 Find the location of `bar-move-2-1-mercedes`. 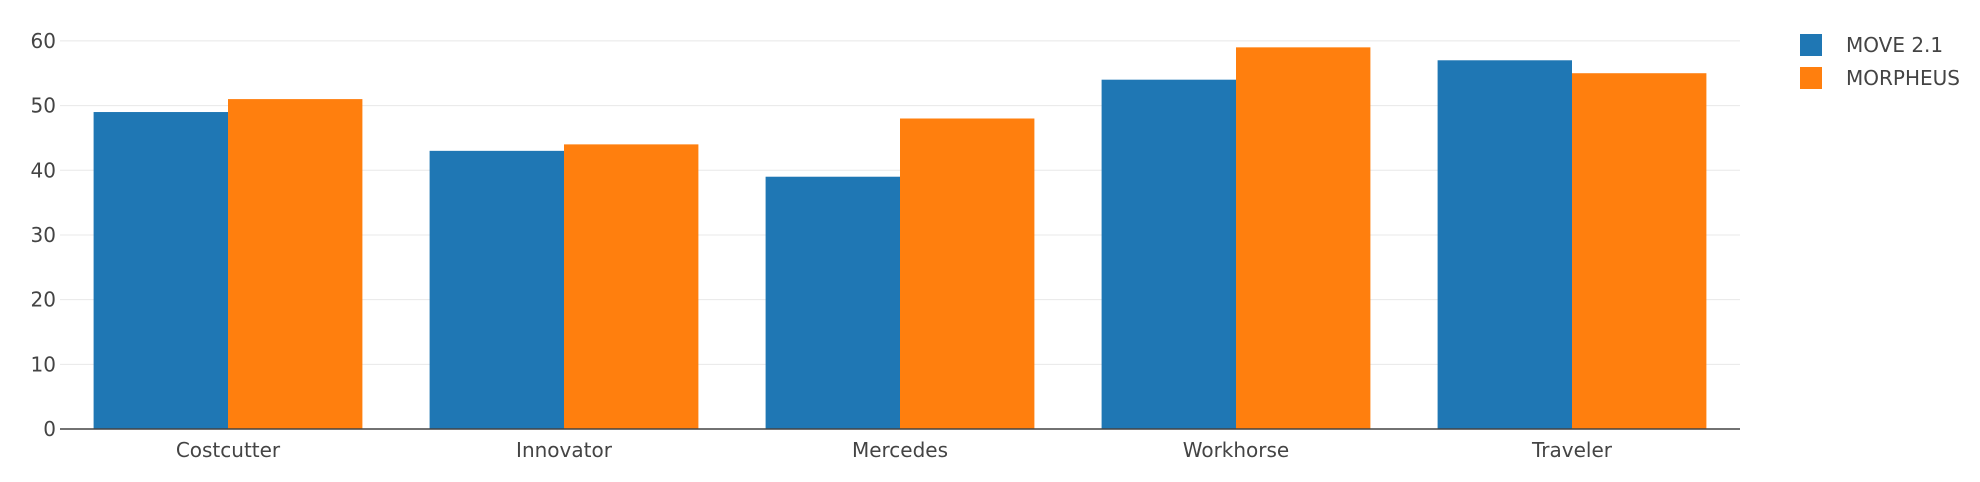

bar-move-2-1-mercedes is located at coordinates (832, 302).